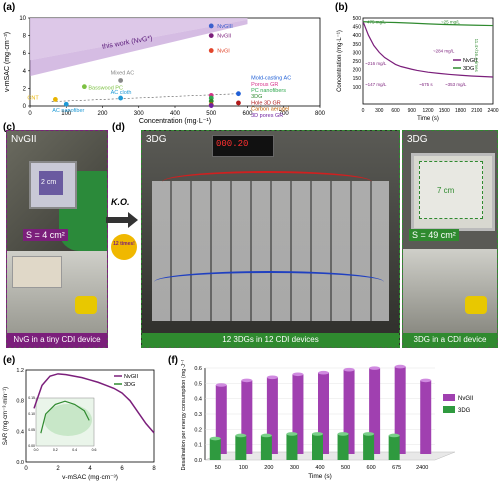  Describe the element at coordinates (376, 22) in the screenshot. I see `chart-b-annotation: 475 mg/L` at that location.